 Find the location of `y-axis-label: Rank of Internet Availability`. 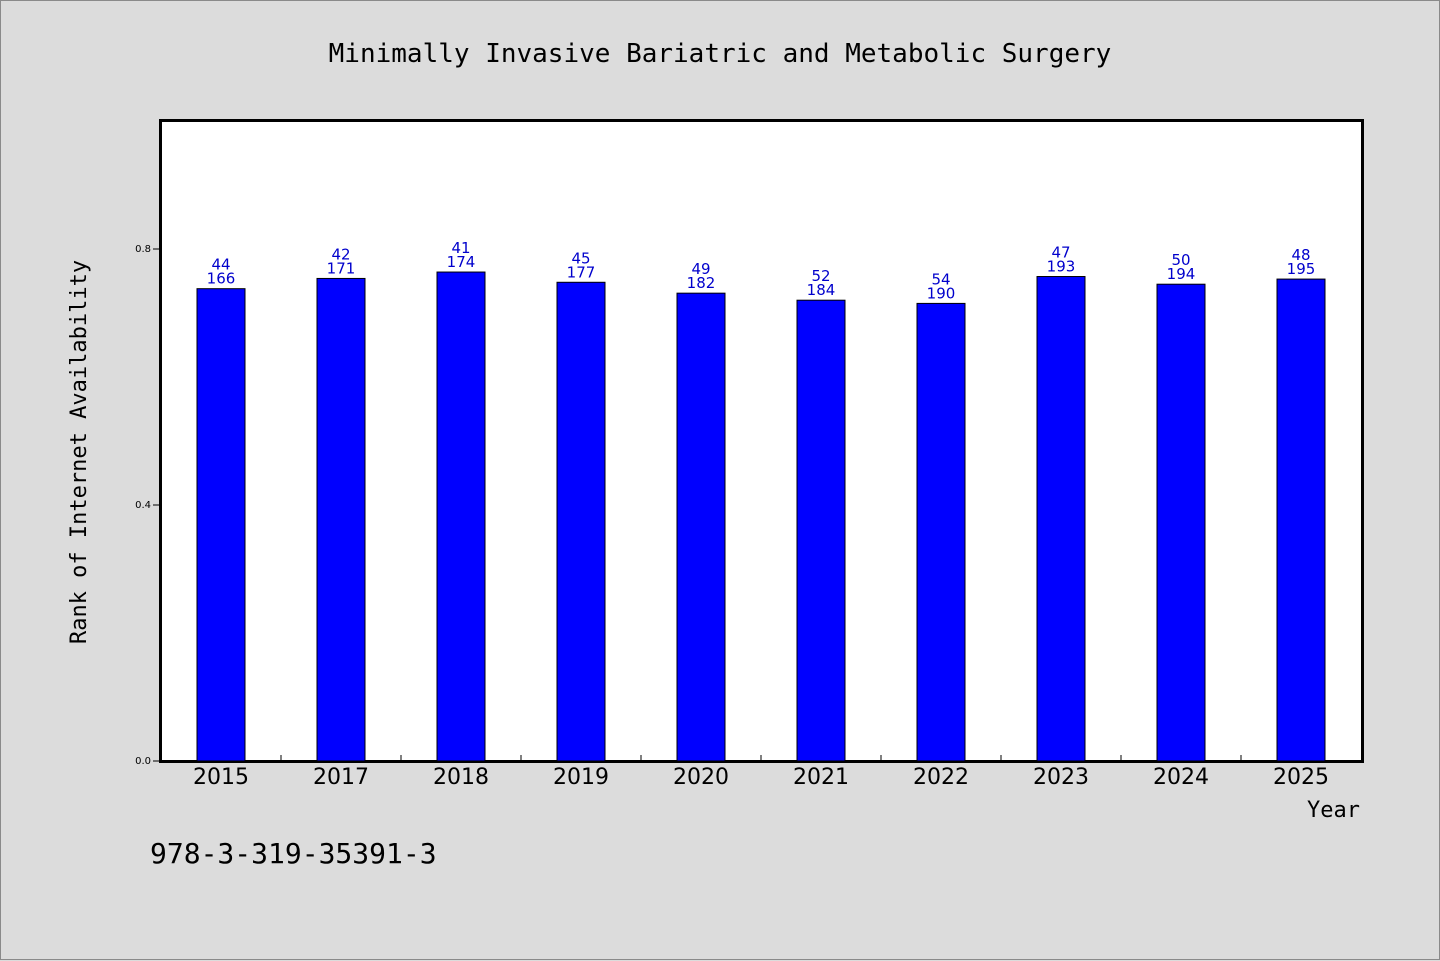

y-axis-label: Rank of Internet Availability is located at coordinates (79, 452).